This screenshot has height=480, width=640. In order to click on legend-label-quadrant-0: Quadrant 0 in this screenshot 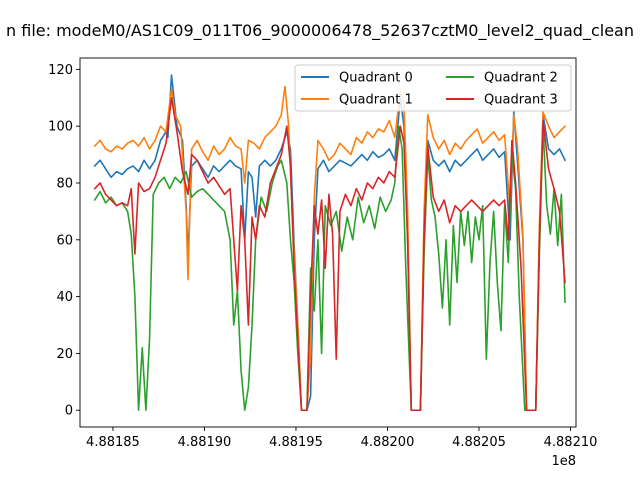, I will do `click(376, 78)`.